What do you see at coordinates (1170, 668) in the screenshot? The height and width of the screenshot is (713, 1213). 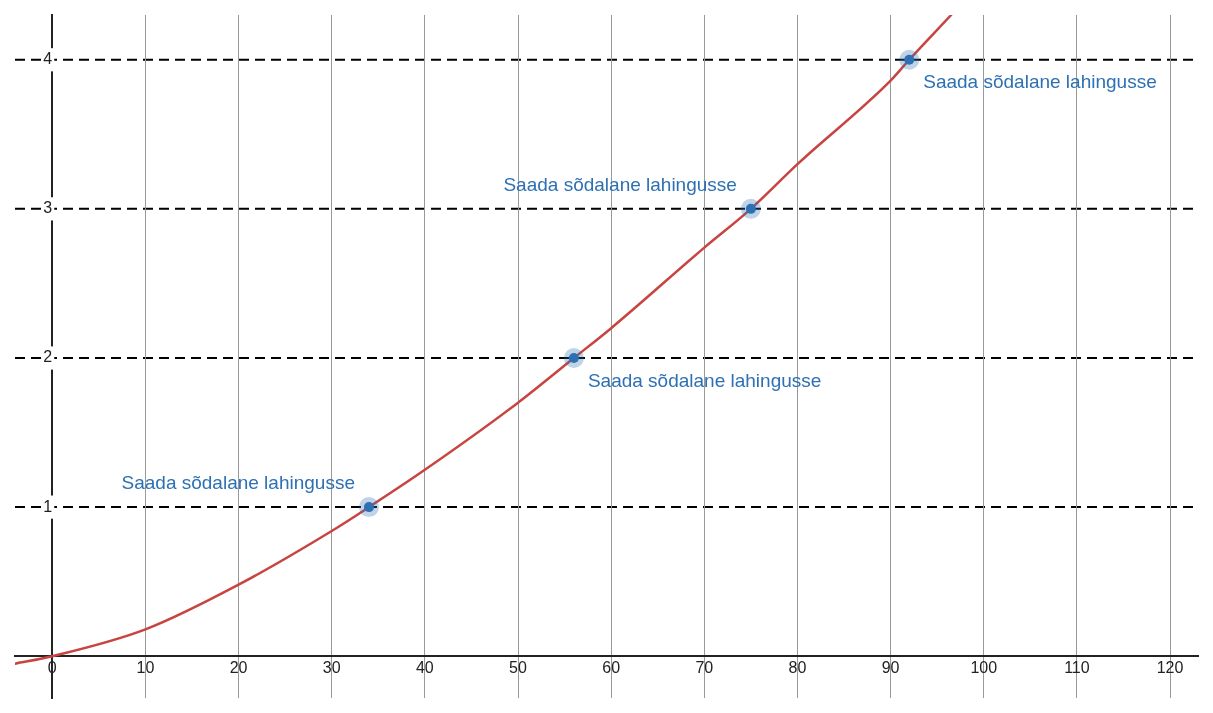 I see `x-tick-label: 120` at bounding box center [1170, 668].